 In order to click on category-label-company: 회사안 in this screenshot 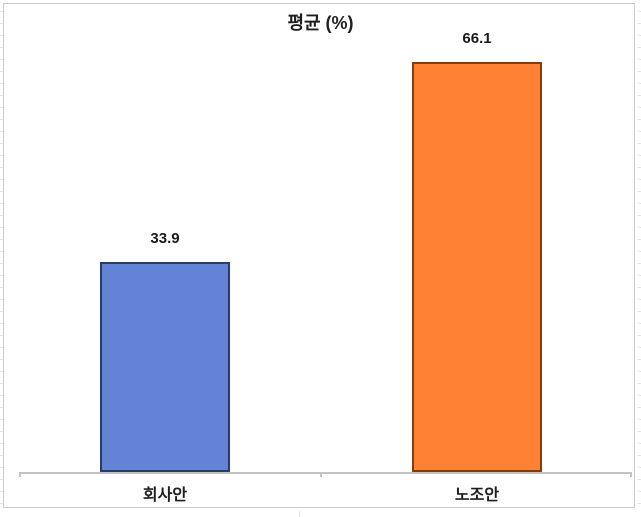, I will do `click(165, 495)`.